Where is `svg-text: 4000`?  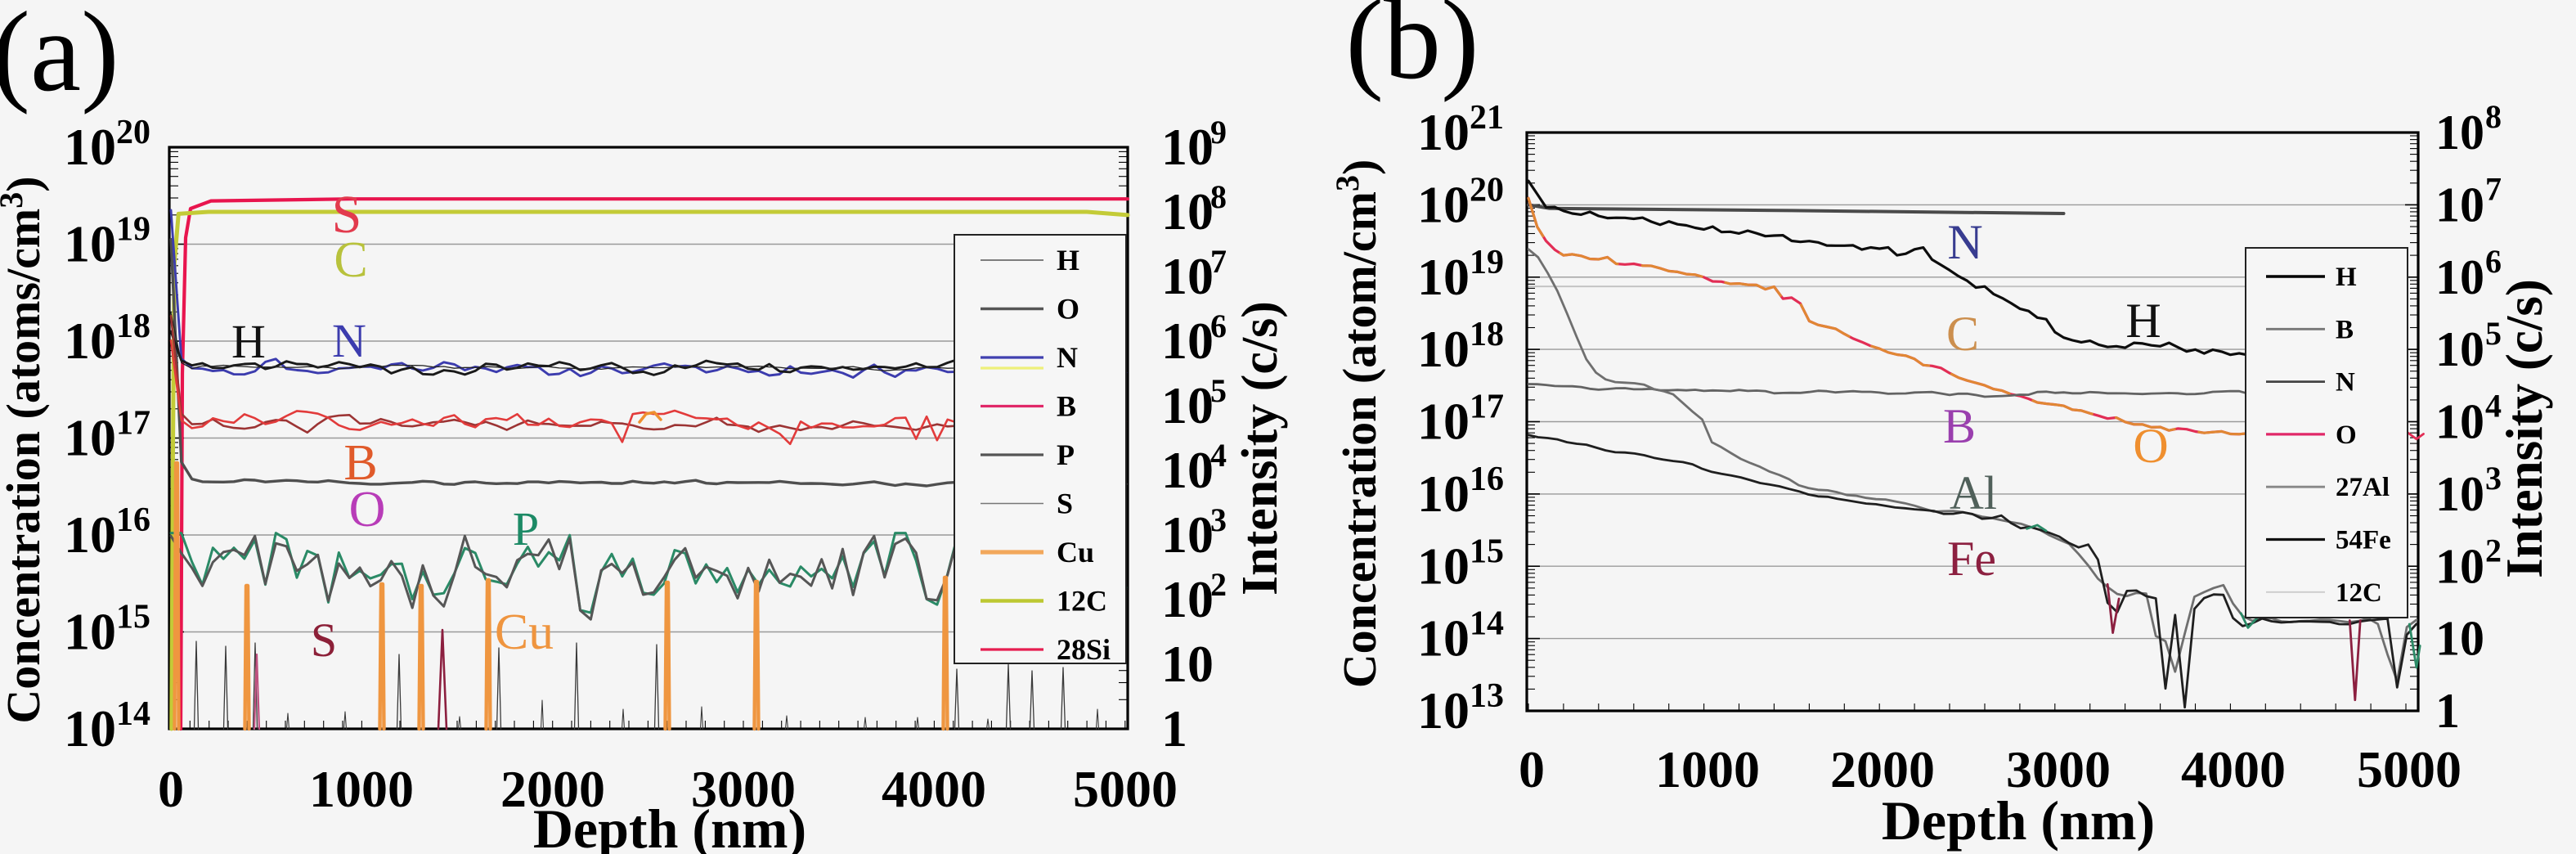
svg-text: 4000 is located at coordinates (2234, 769).